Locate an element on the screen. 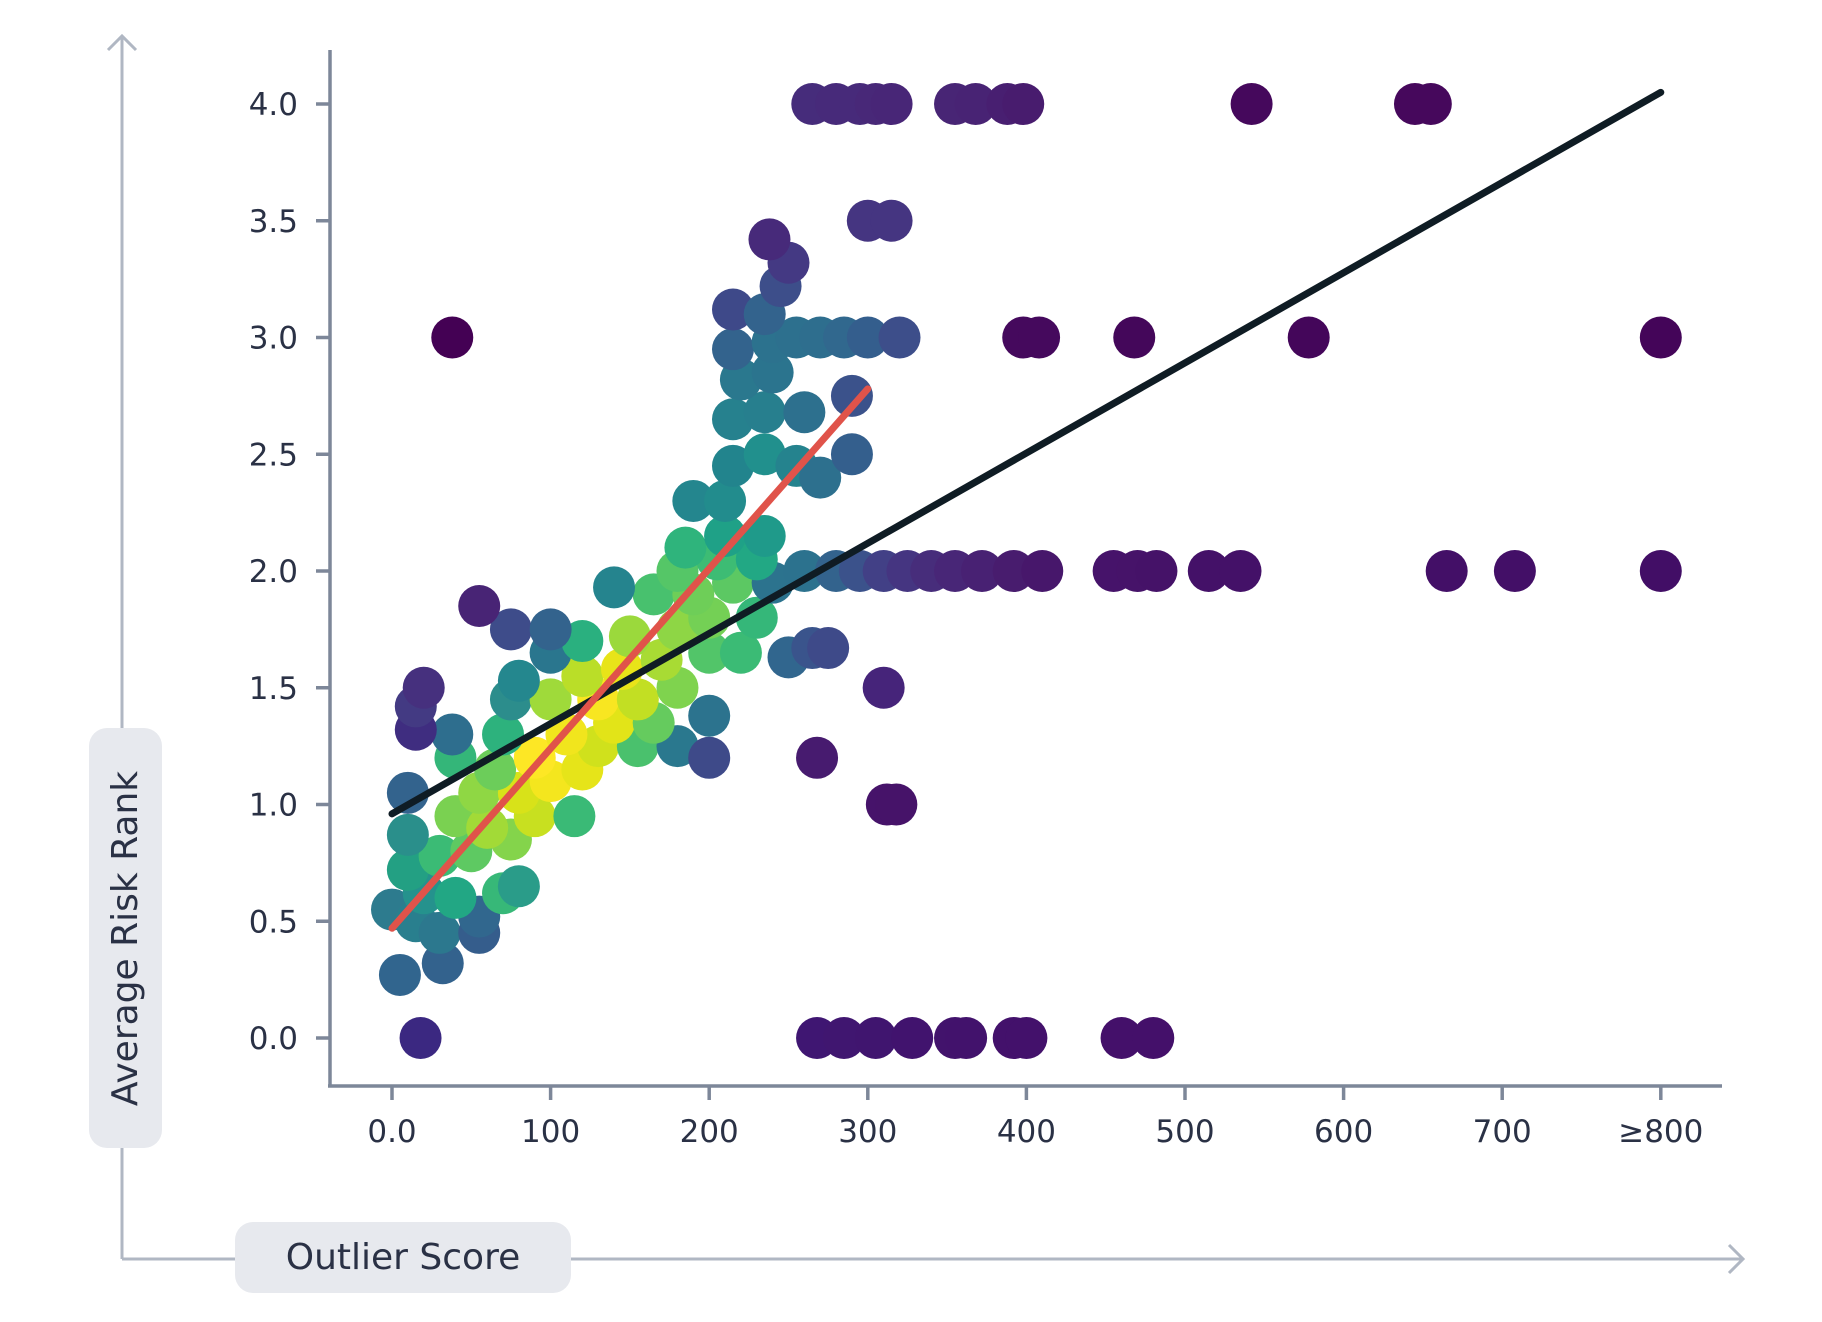 The width and height of the screenshot is (1822, 1322). x-tick-label: 300 is located at coordinates (867, 1132).